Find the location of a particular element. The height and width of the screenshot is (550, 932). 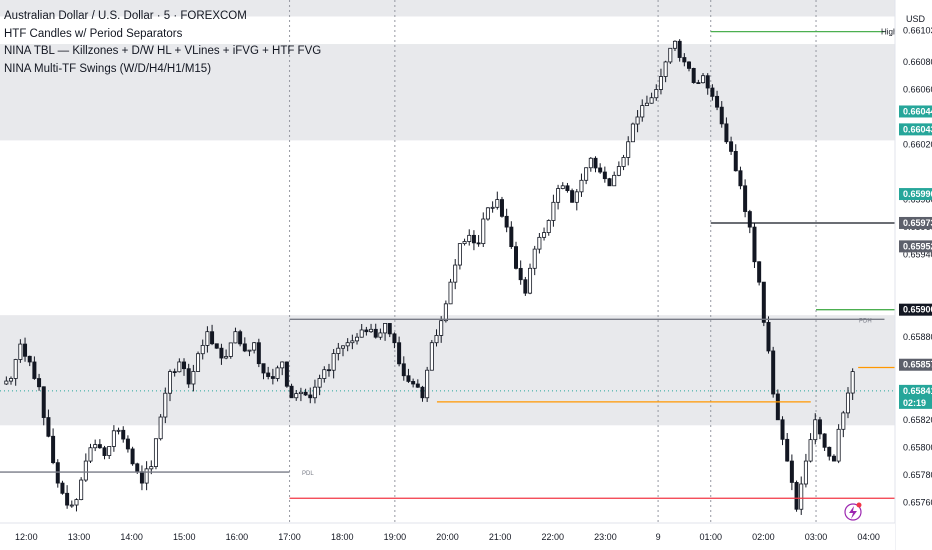

x-tick-6: 18:00 is located at coordinates (342, 537).